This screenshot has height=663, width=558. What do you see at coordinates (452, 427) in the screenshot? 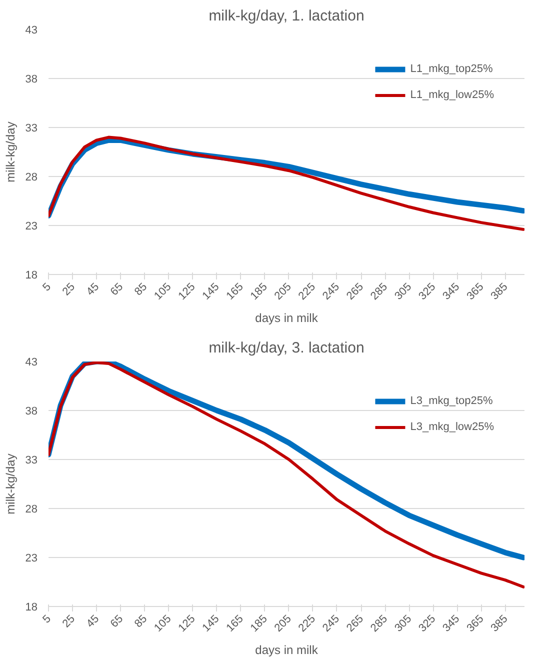
I see `legend-label: L3_mkg_low25%` at bounding box center [452, 427].